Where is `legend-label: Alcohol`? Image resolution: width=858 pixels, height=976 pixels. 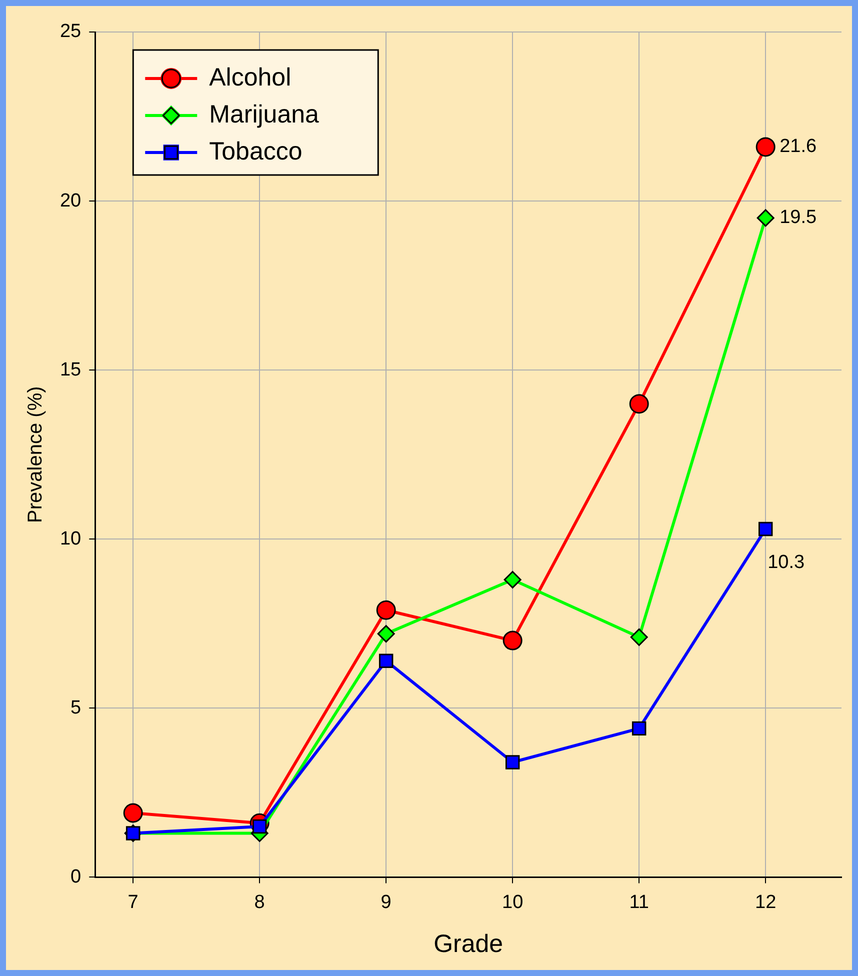 legend-label: Alcohol is located at coordinates (250, 77).